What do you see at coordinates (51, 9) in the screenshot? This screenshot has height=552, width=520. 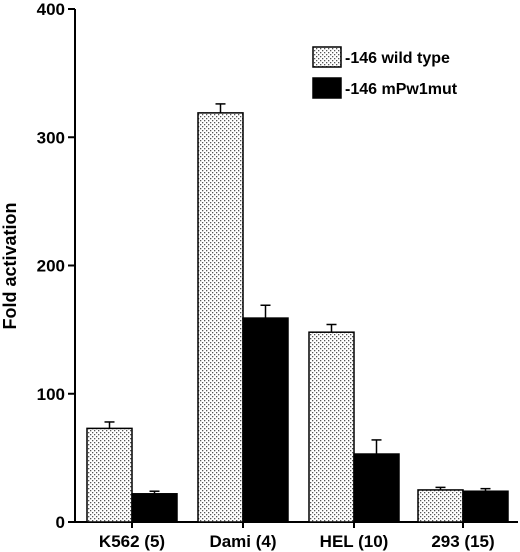 I see `y-tick-label: 400` at bounding box center [51, 9].